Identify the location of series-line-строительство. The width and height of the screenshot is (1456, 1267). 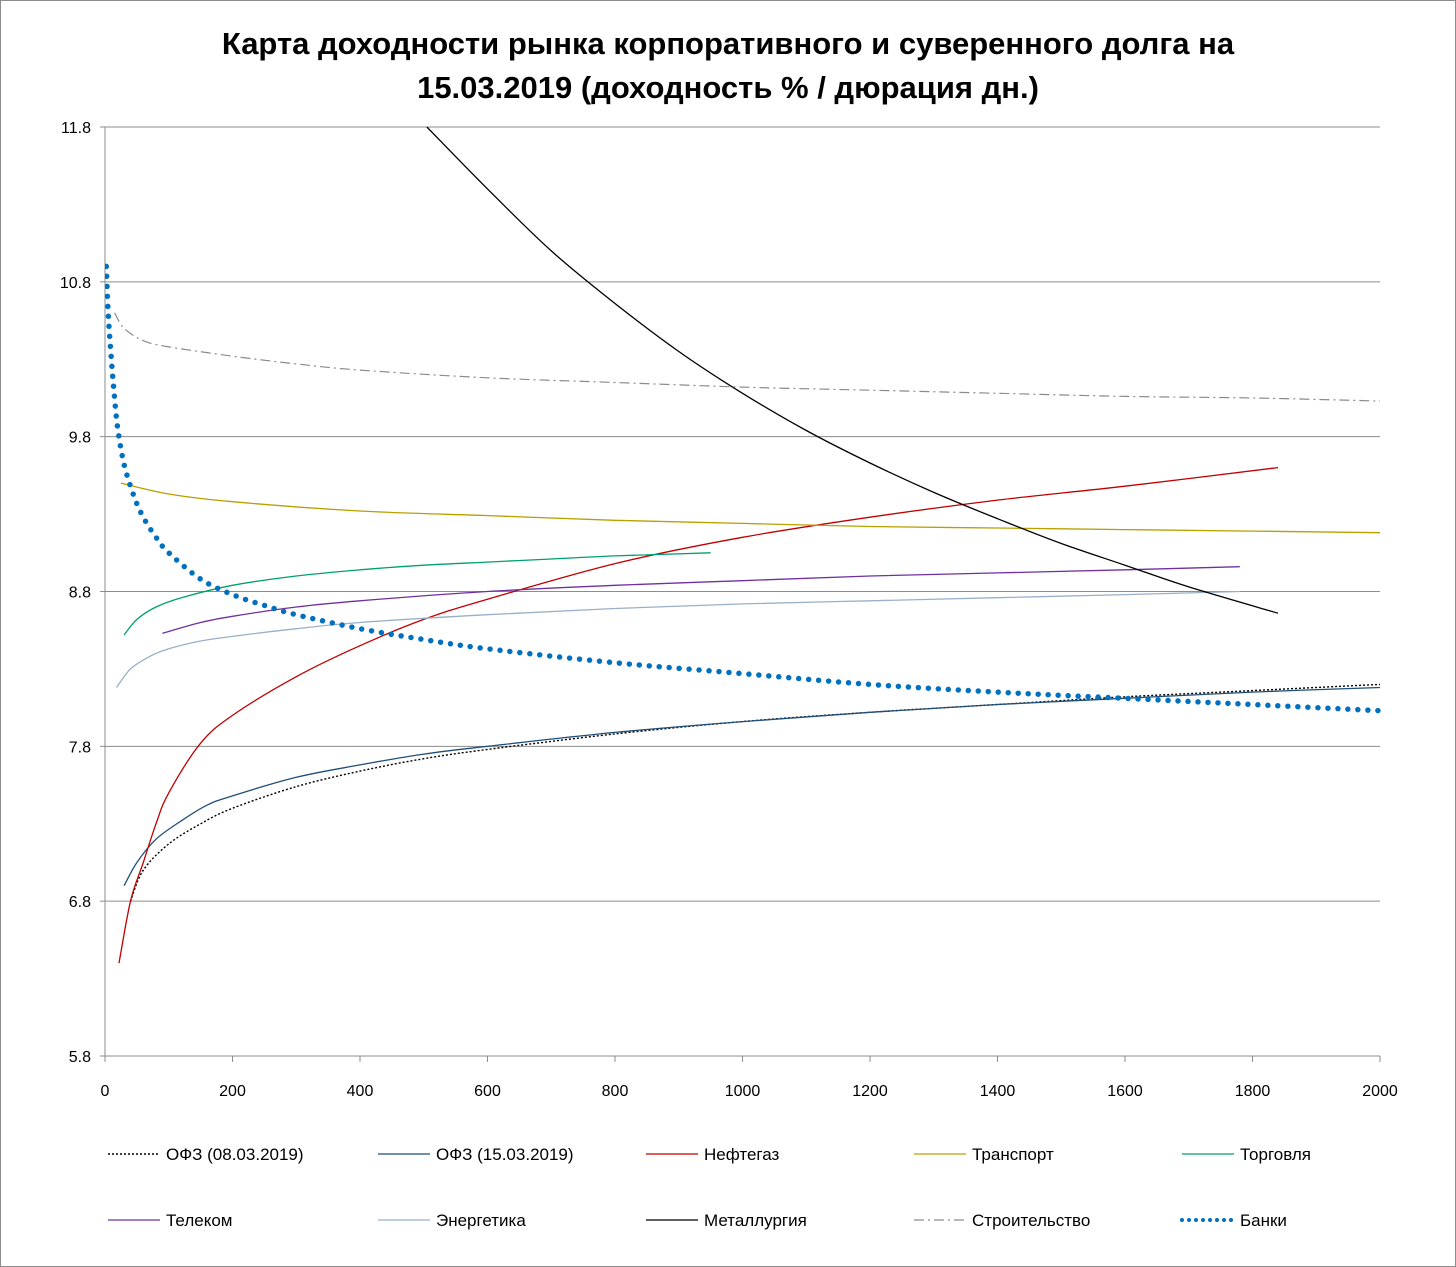
(747, 357).